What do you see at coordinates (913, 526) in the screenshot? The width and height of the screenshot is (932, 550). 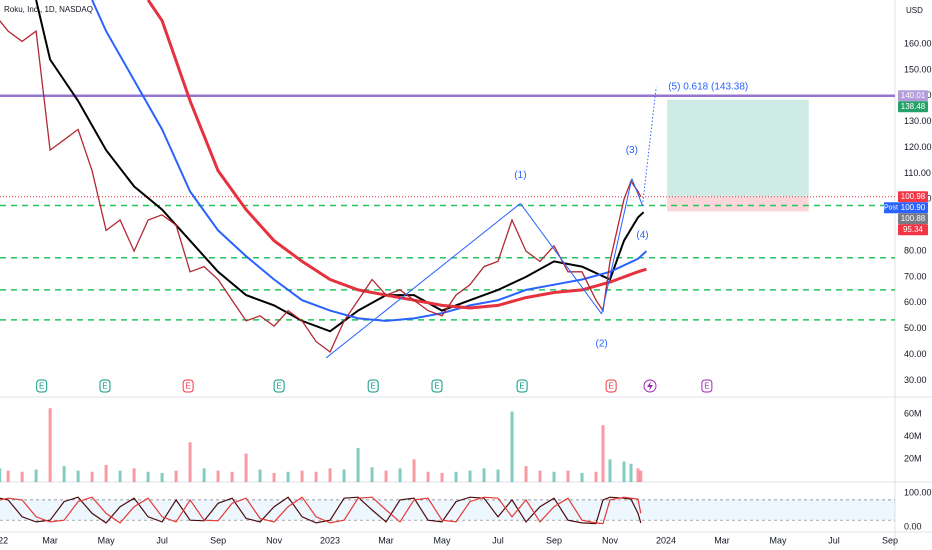 I see `oscillator-tick-label: 0.00` at bounding box center [913, 526].